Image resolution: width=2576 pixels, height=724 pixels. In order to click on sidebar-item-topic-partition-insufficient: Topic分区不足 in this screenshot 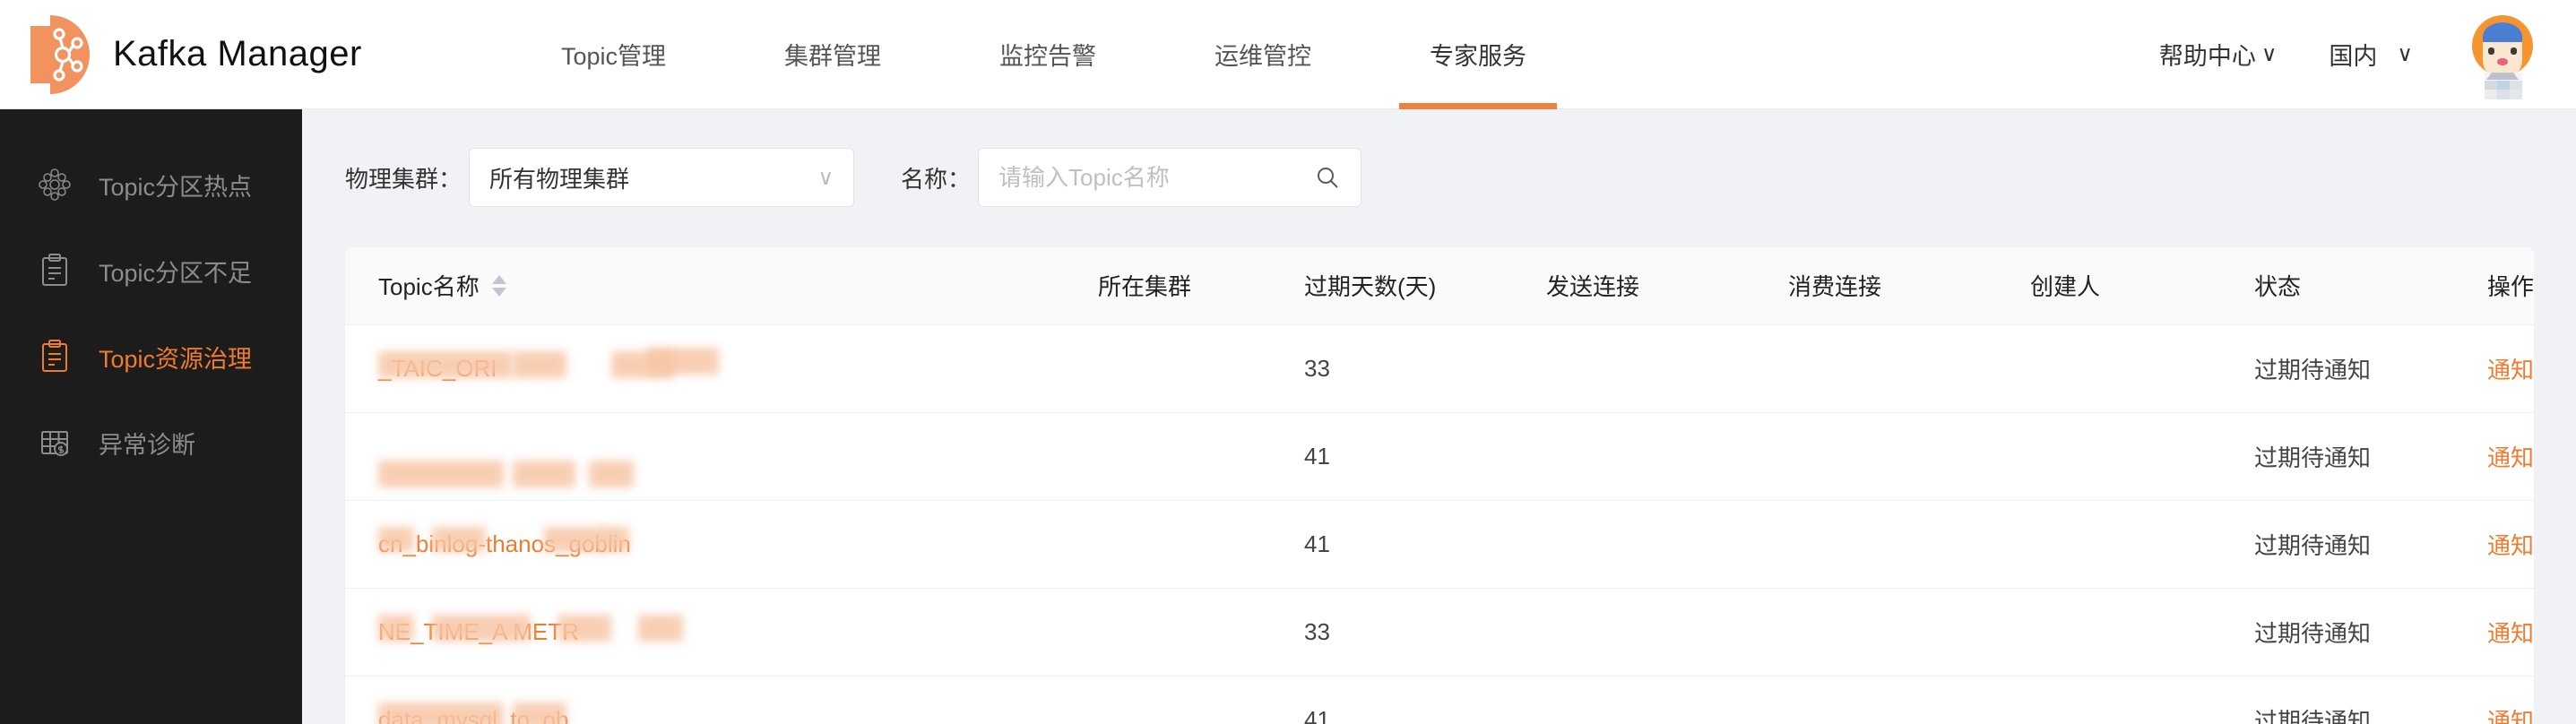, I will do `click(151, 271)`.